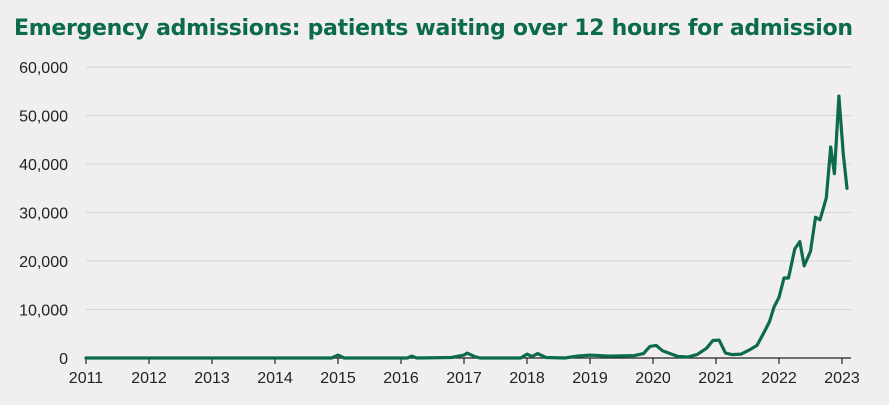 Image resolution: width=889 pixels, height=405 pixels. What do you see at coordinates (842, 378) in the screenshot?
I see `x-tick-label: 2023` at bounding box center [842, 378].